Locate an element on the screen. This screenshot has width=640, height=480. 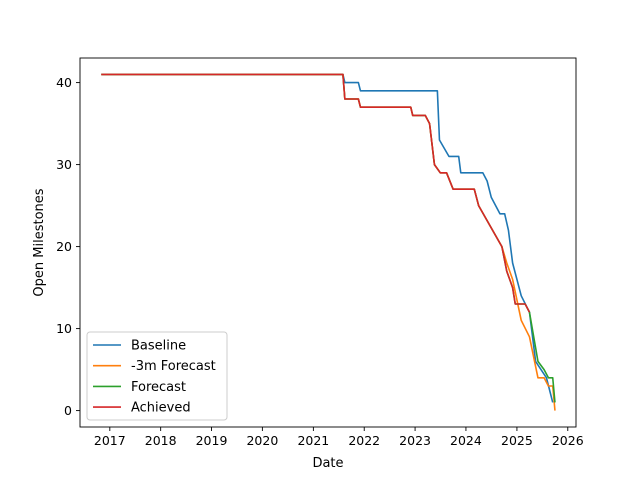
x-tick-label: 2020 is located at coordinates (262, 440).